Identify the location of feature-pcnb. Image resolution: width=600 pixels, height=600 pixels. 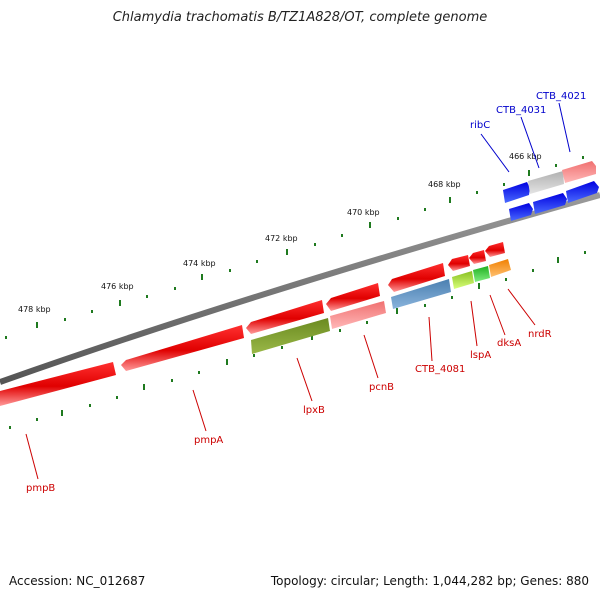
(358, 315).